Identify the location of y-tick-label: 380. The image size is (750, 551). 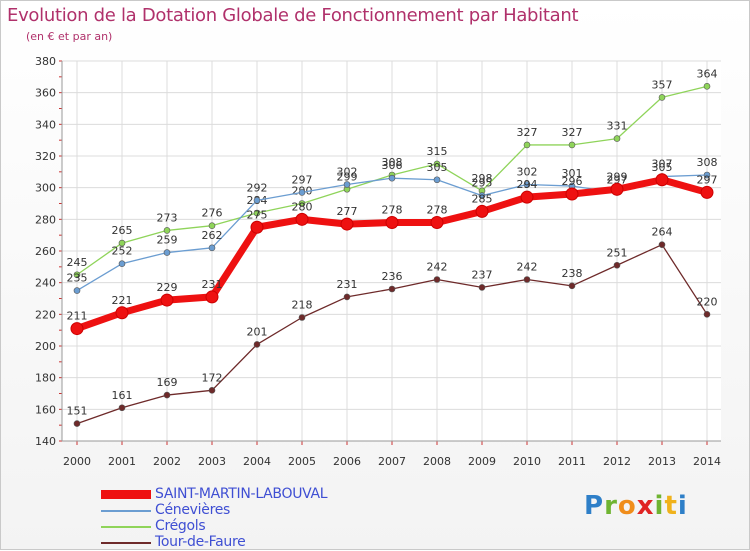
(45, 61).